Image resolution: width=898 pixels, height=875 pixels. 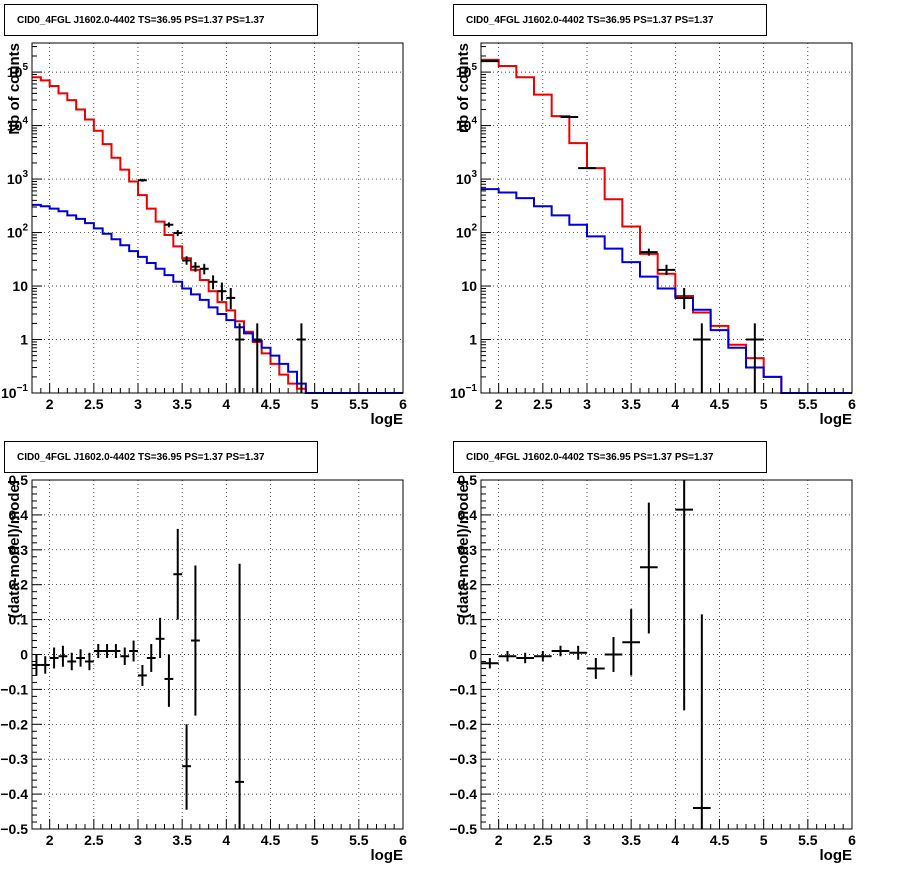 I want to click on y-tick-label: 10, so click(x=20, y=286).